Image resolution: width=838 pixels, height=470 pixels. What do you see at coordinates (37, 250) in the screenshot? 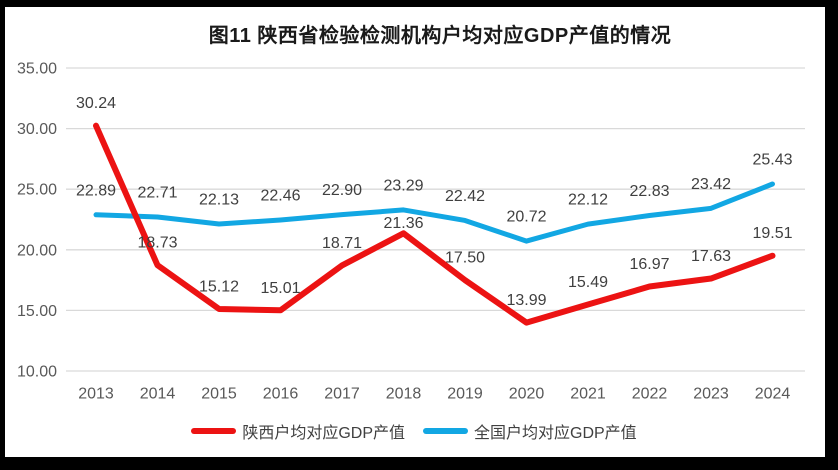
I see `svg-text: 20.00` at bounding box center [37, 250].